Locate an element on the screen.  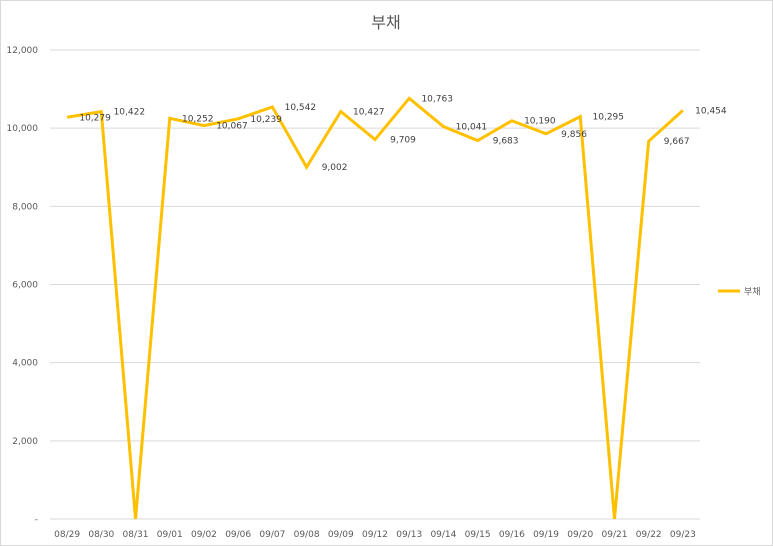
data-label: 10,067 is located at coordinates (232, 127).